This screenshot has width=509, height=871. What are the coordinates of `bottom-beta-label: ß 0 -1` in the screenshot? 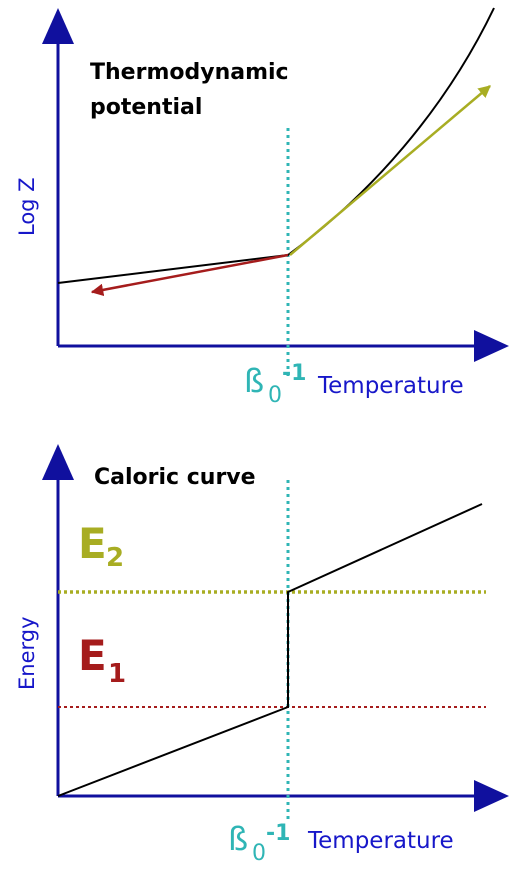 It's located at (259, 843).